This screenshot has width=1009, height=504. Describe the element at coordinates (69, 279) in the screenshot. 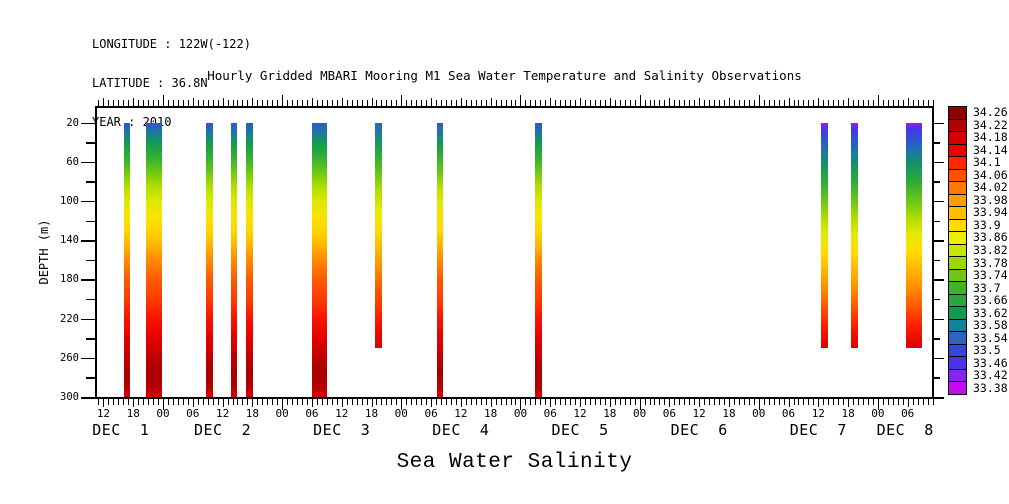

I see `y-axis-tick-label: 180` at that location.